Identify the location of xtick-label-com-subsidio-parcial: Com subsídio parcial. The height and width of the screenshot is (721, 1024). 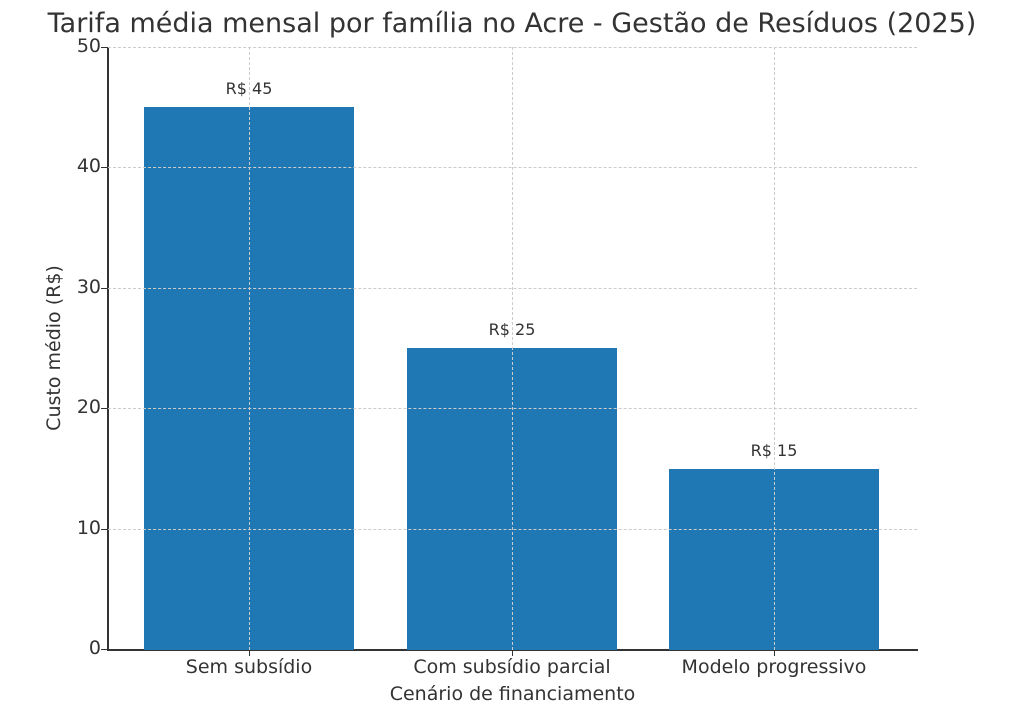
(512, 667).